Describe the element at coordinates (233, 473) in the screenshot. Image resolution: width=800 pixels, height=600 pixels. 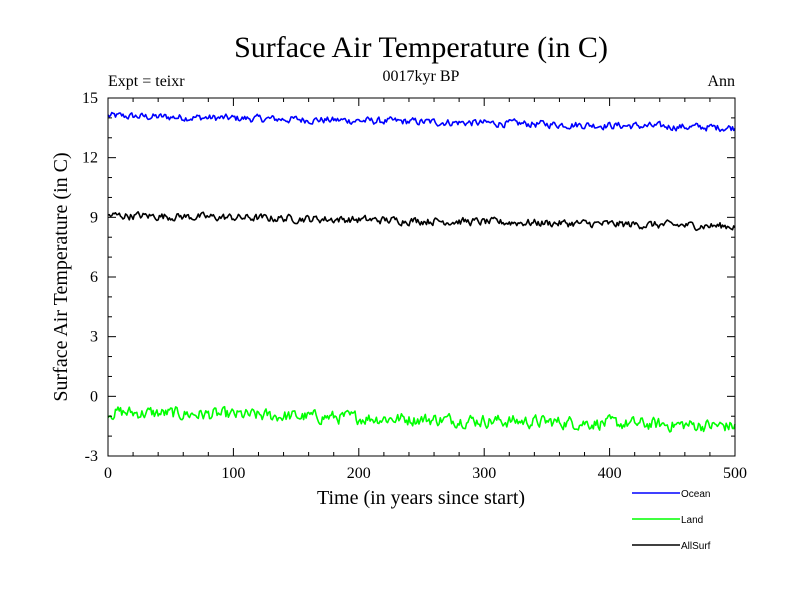
I see `x-tick-label: 100` at that location.